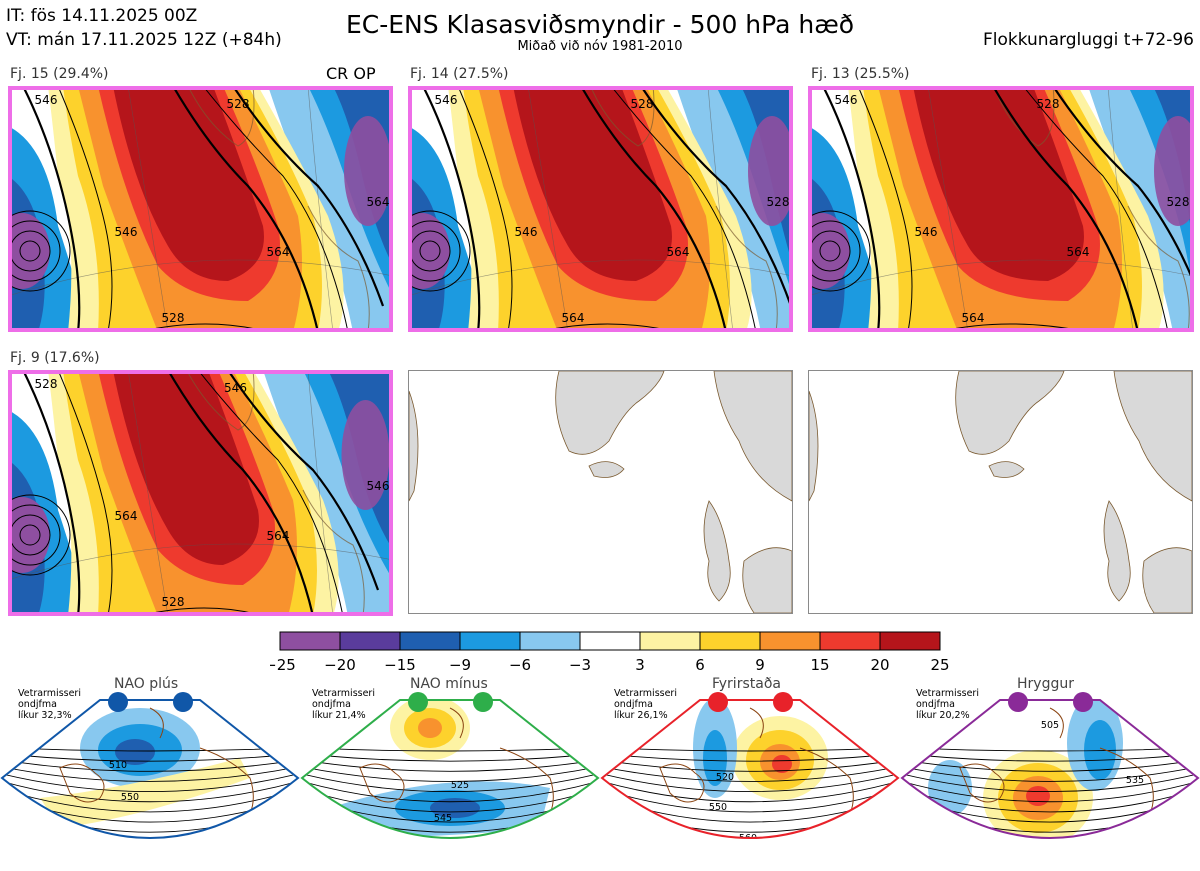 This screenshot has width=1200, height=871. I want to click on colorbar-tick-label: 15, so click(819, 665).